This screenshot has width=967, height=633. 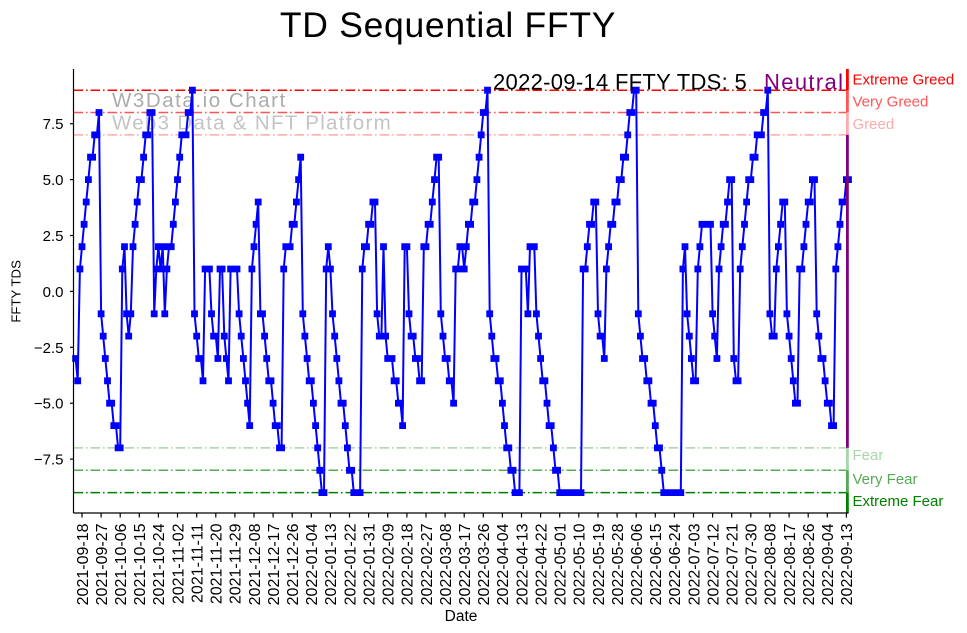 What do you see at coordinates (312, 564) in the screenshot?
I see `svg-text: 2022-01-04` at bounding box center [312, 564].